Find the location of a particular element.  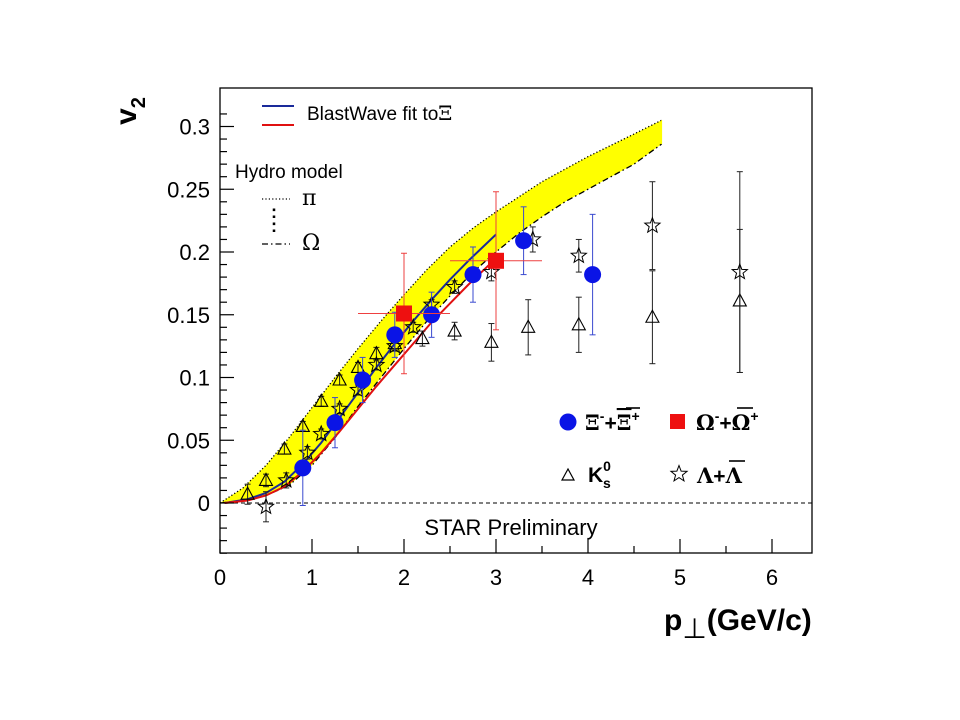

x-tick-label-5: 5 is located at coordinates (680, 577).